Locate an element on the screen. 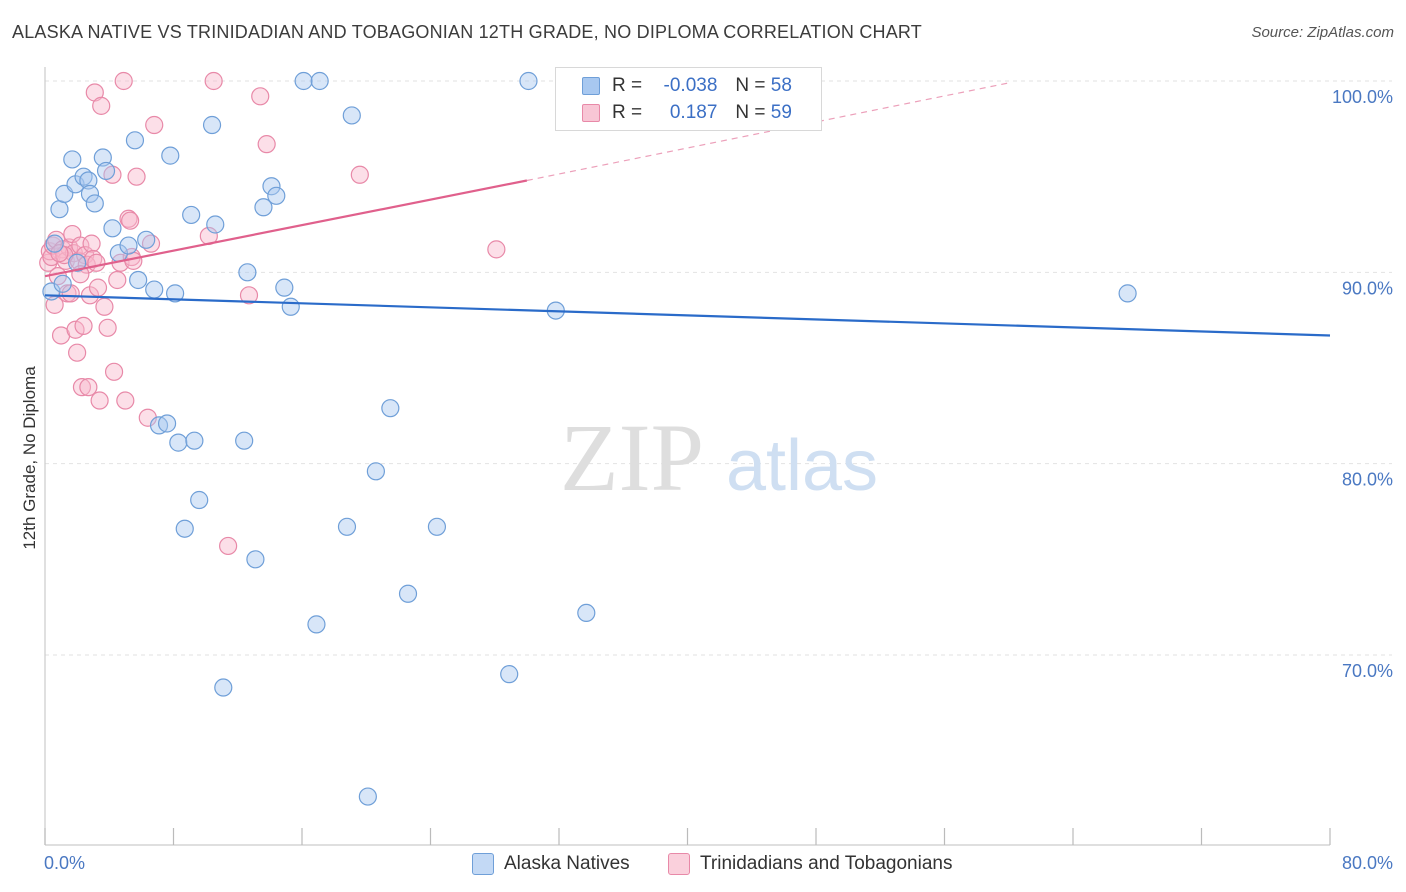 This screenshot has width=1406, height=892. legend-n-value: 59 is located at coordinates (781, 112).